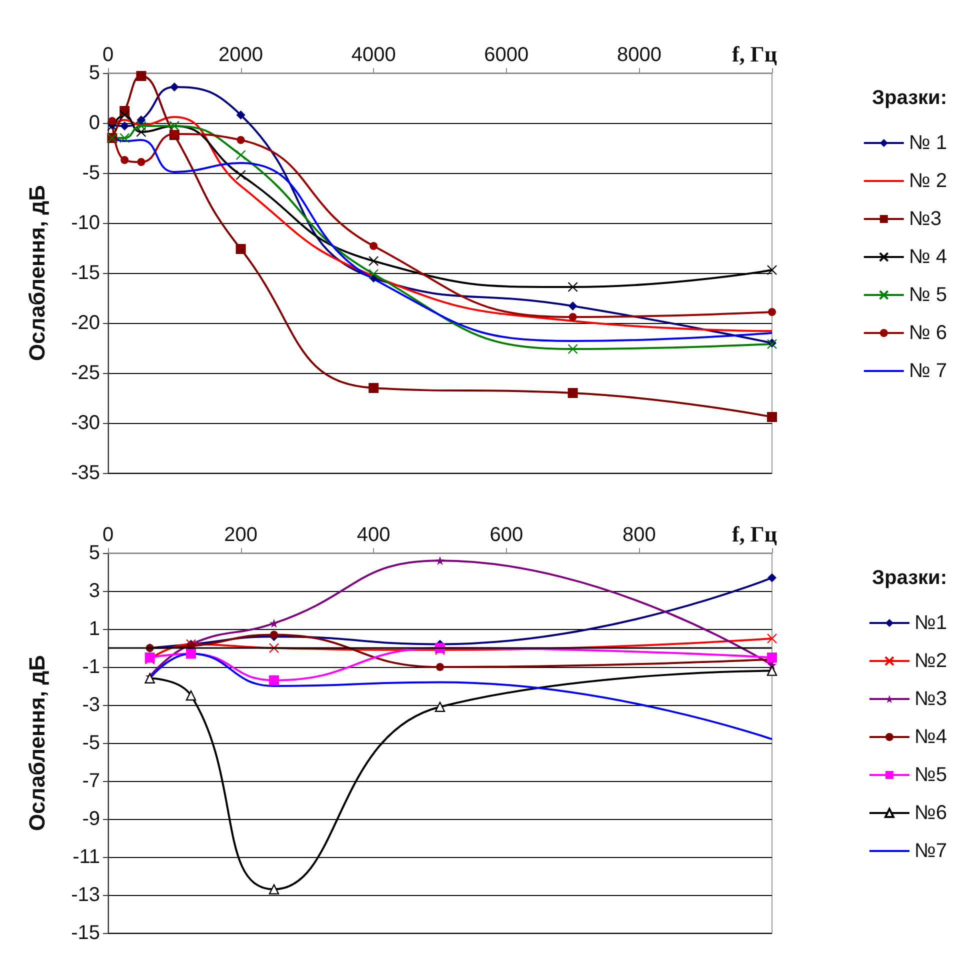  I want to click on y-tick-label: 3, so click(94, 591).